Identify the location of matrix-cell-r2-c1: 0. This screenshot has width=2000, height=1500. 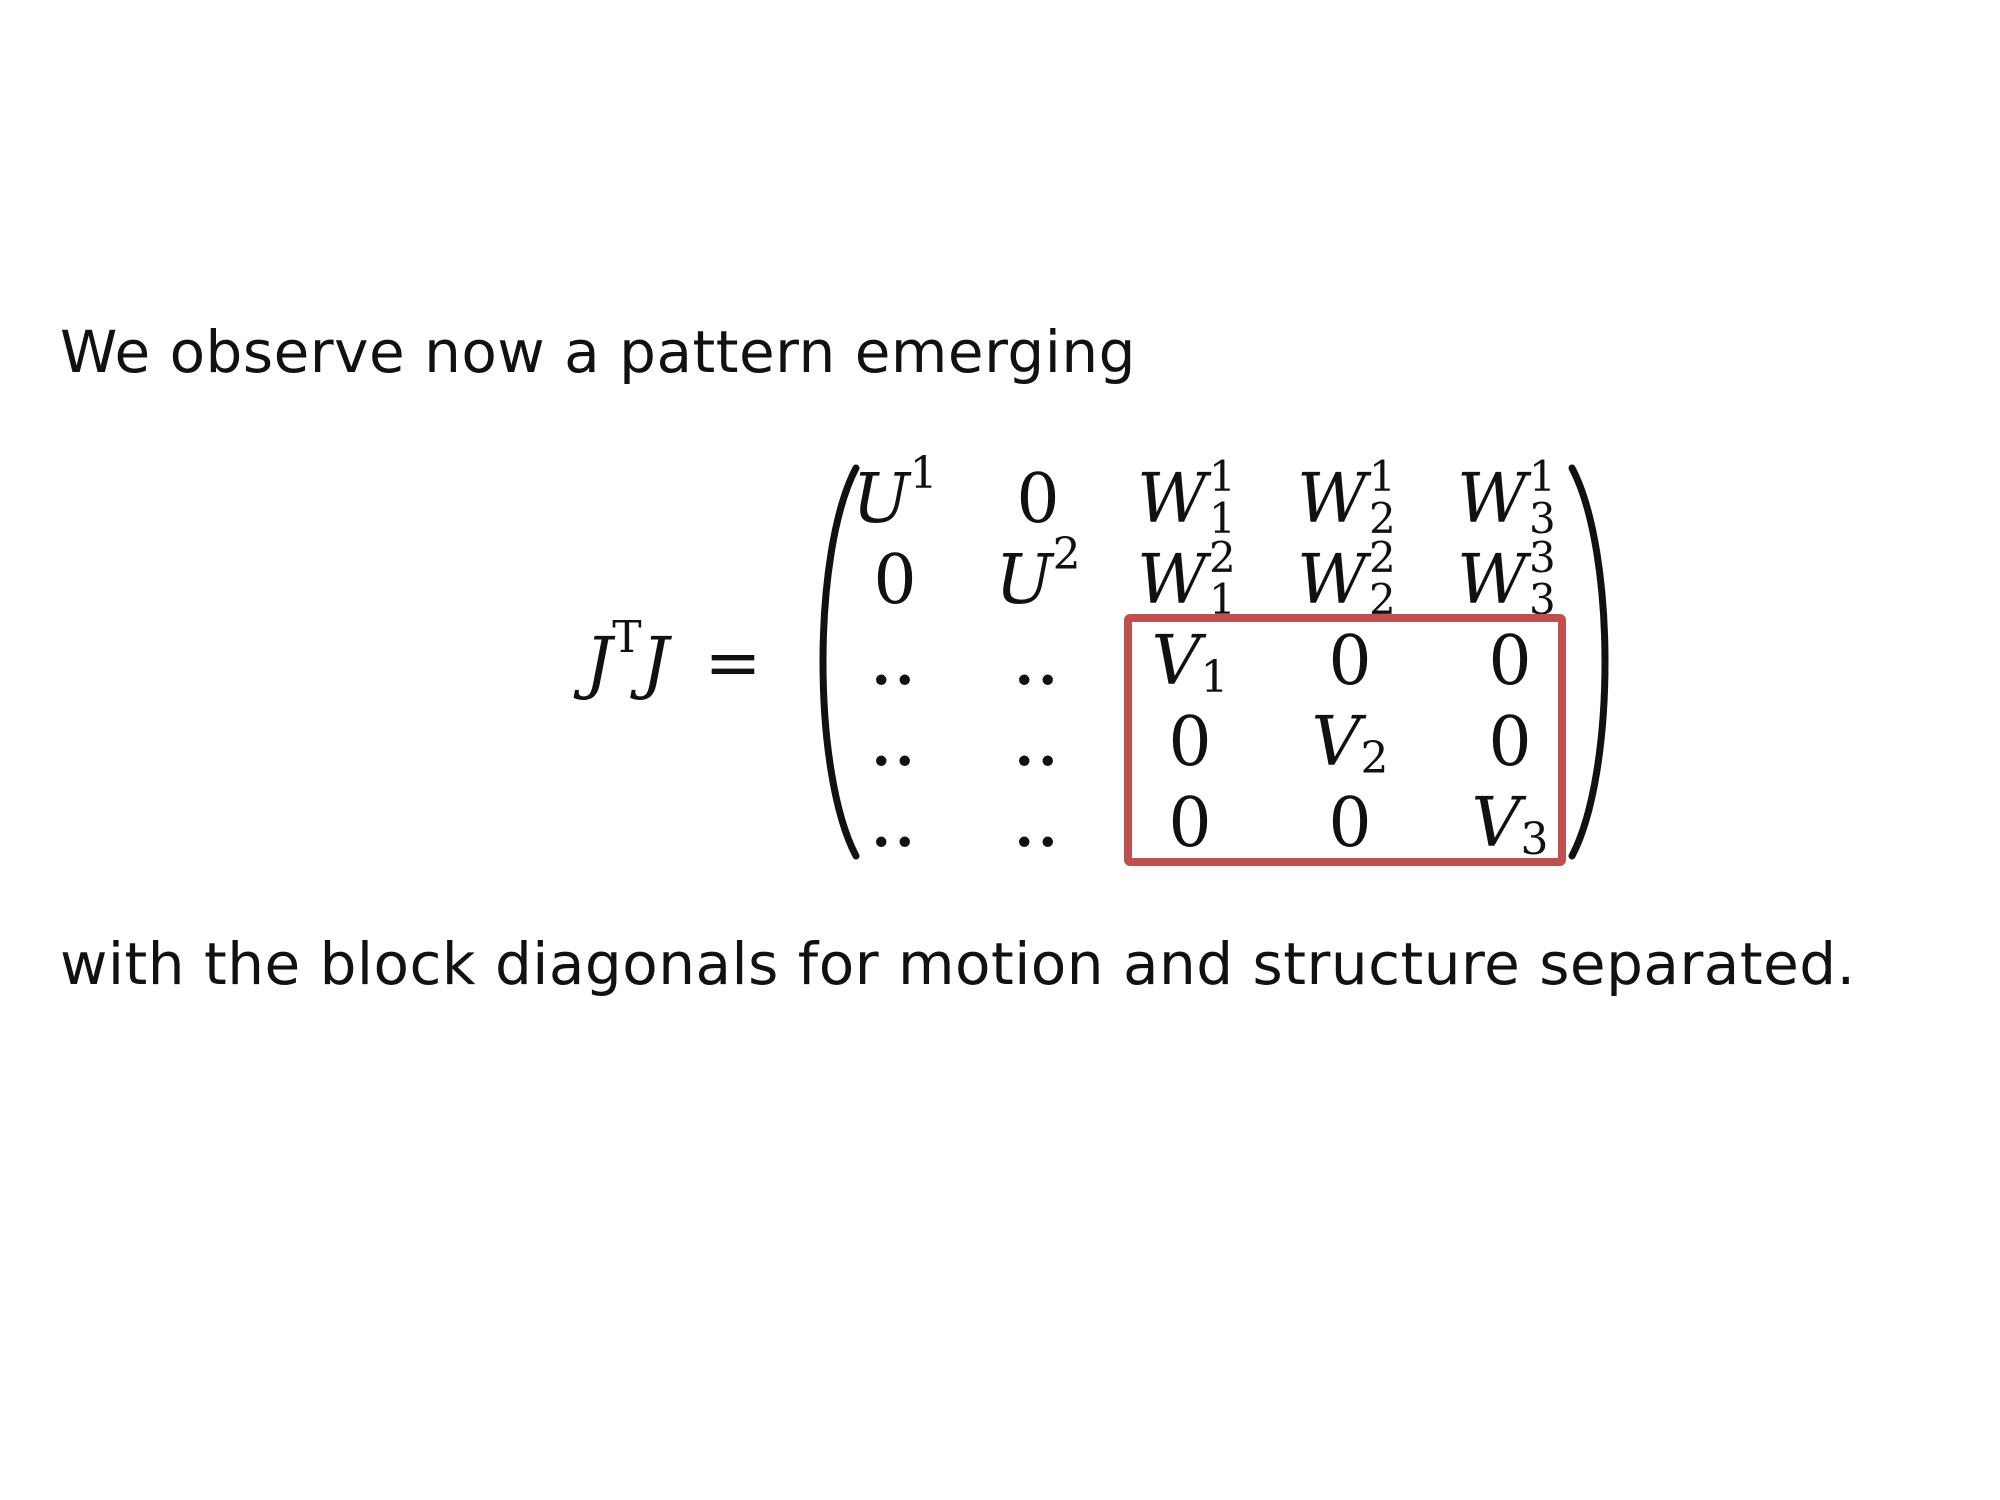
(895, 581).